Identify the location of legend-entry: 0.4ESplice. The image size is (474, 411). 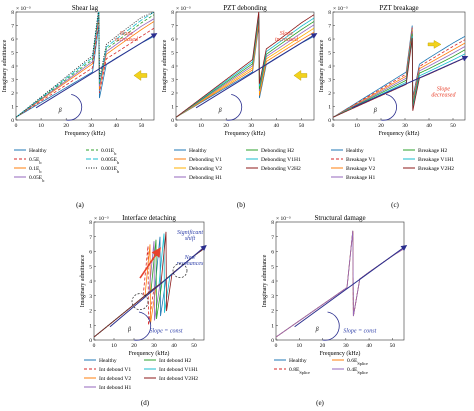
(357, 371).